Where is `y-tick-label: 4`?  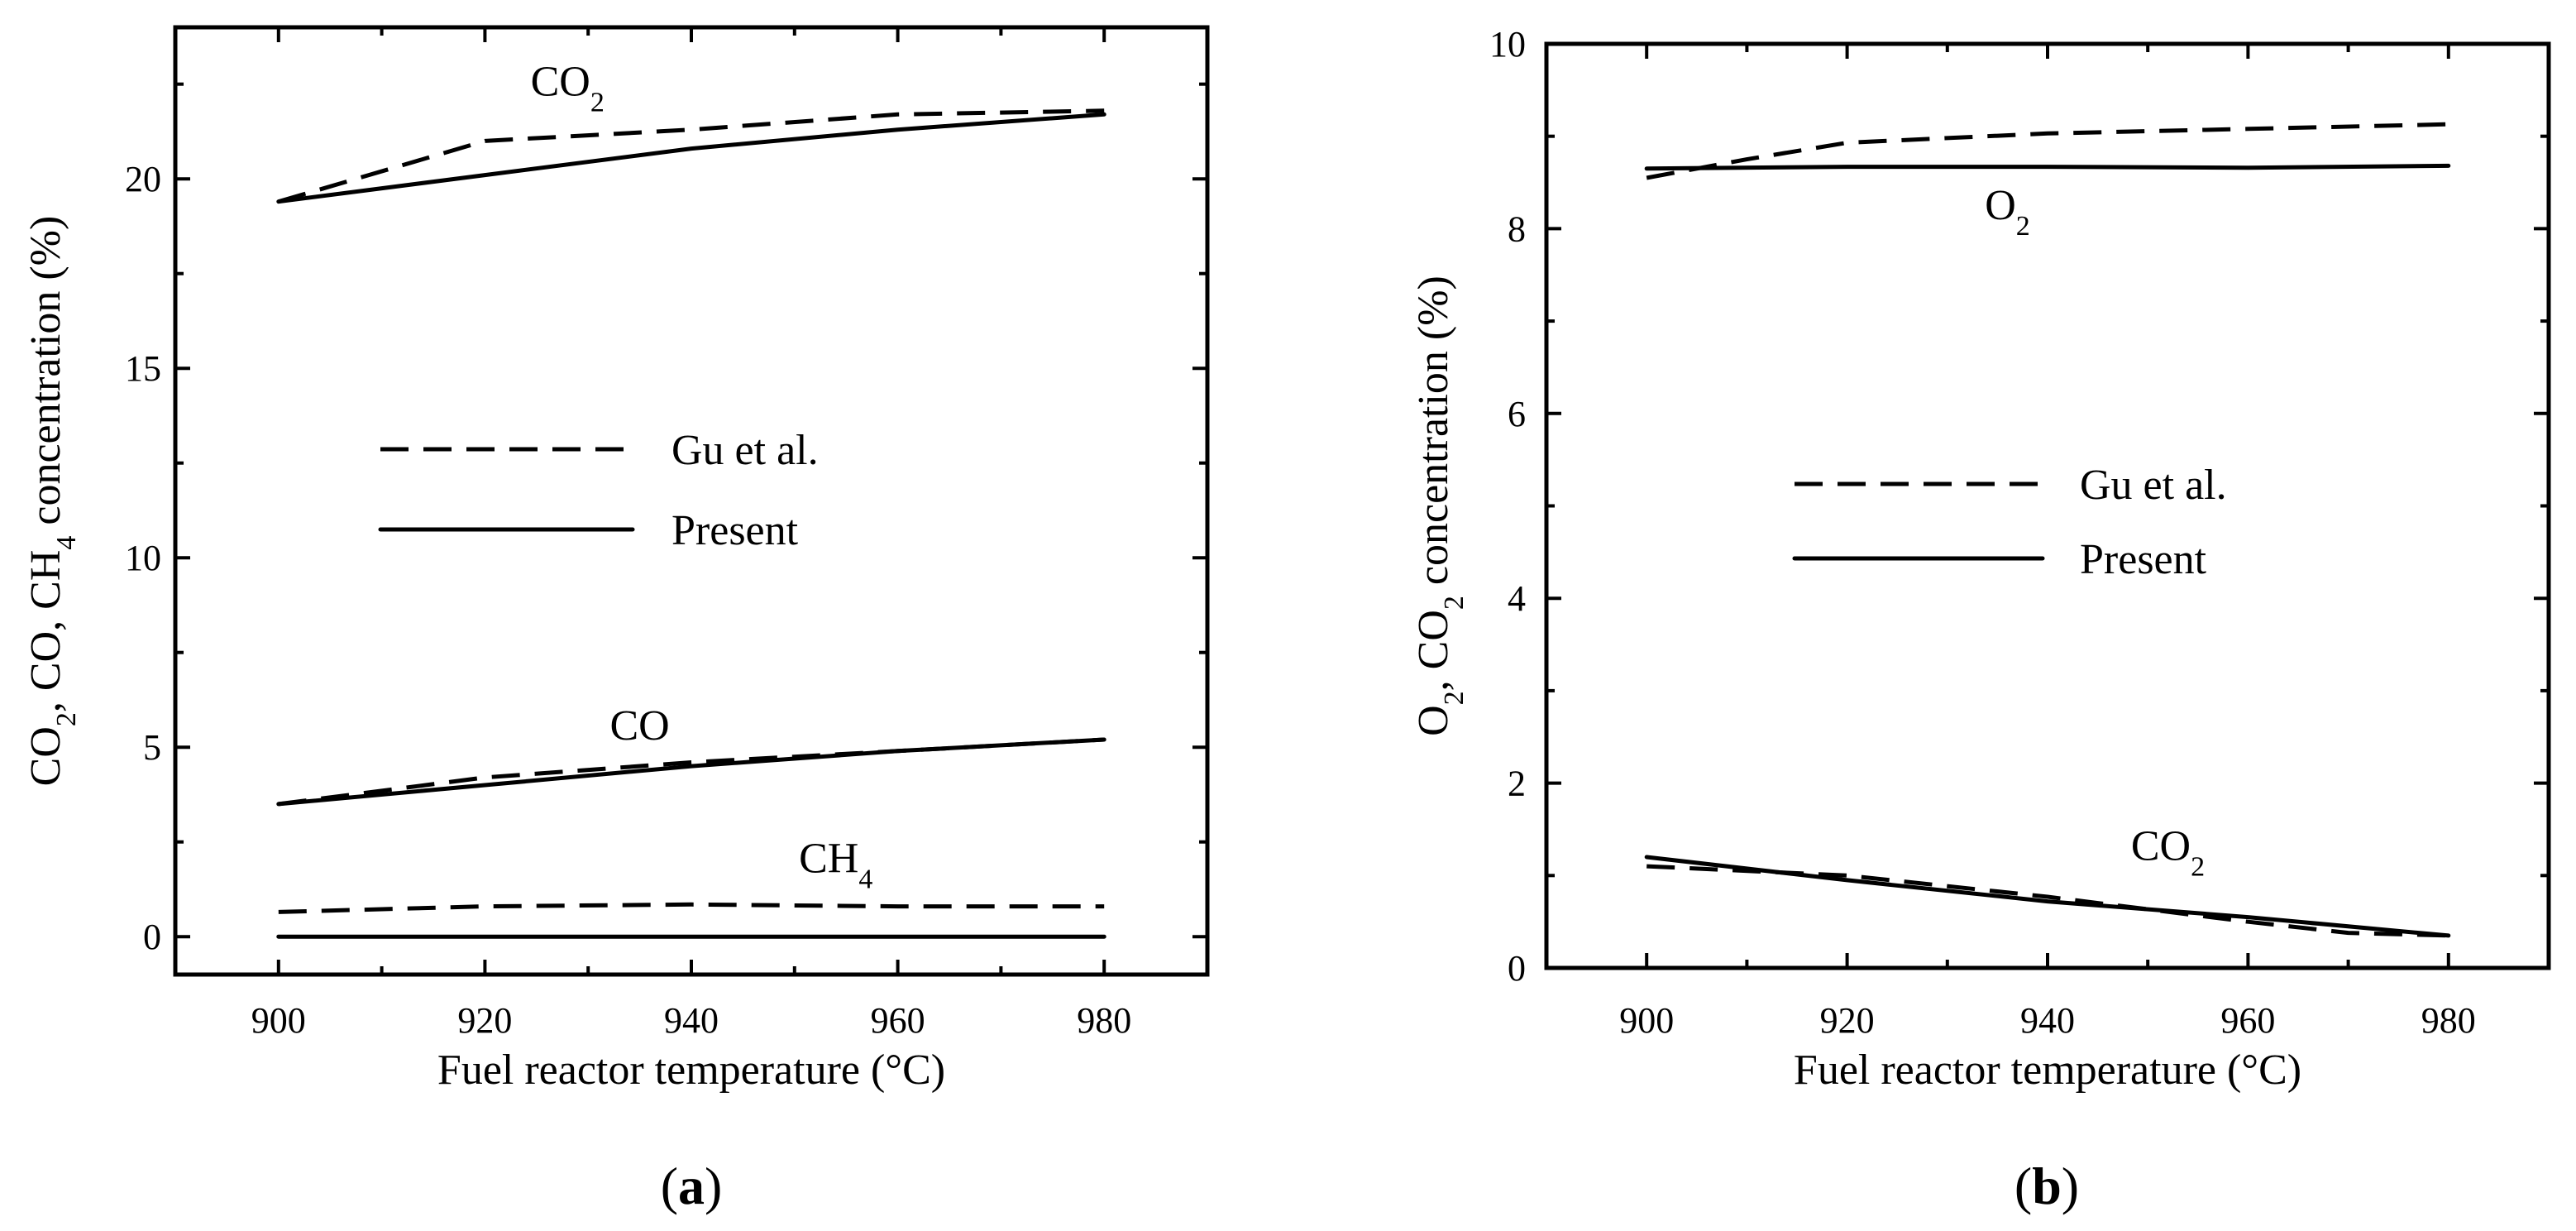
y-tick-label: 4 is located at coordinates (1517, 598).